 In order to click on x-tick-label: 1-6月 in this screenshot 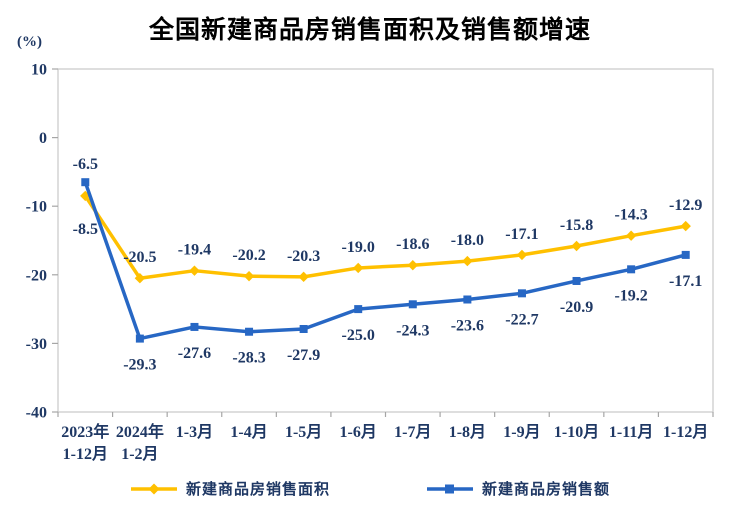, I will do `click(358, 432)`.